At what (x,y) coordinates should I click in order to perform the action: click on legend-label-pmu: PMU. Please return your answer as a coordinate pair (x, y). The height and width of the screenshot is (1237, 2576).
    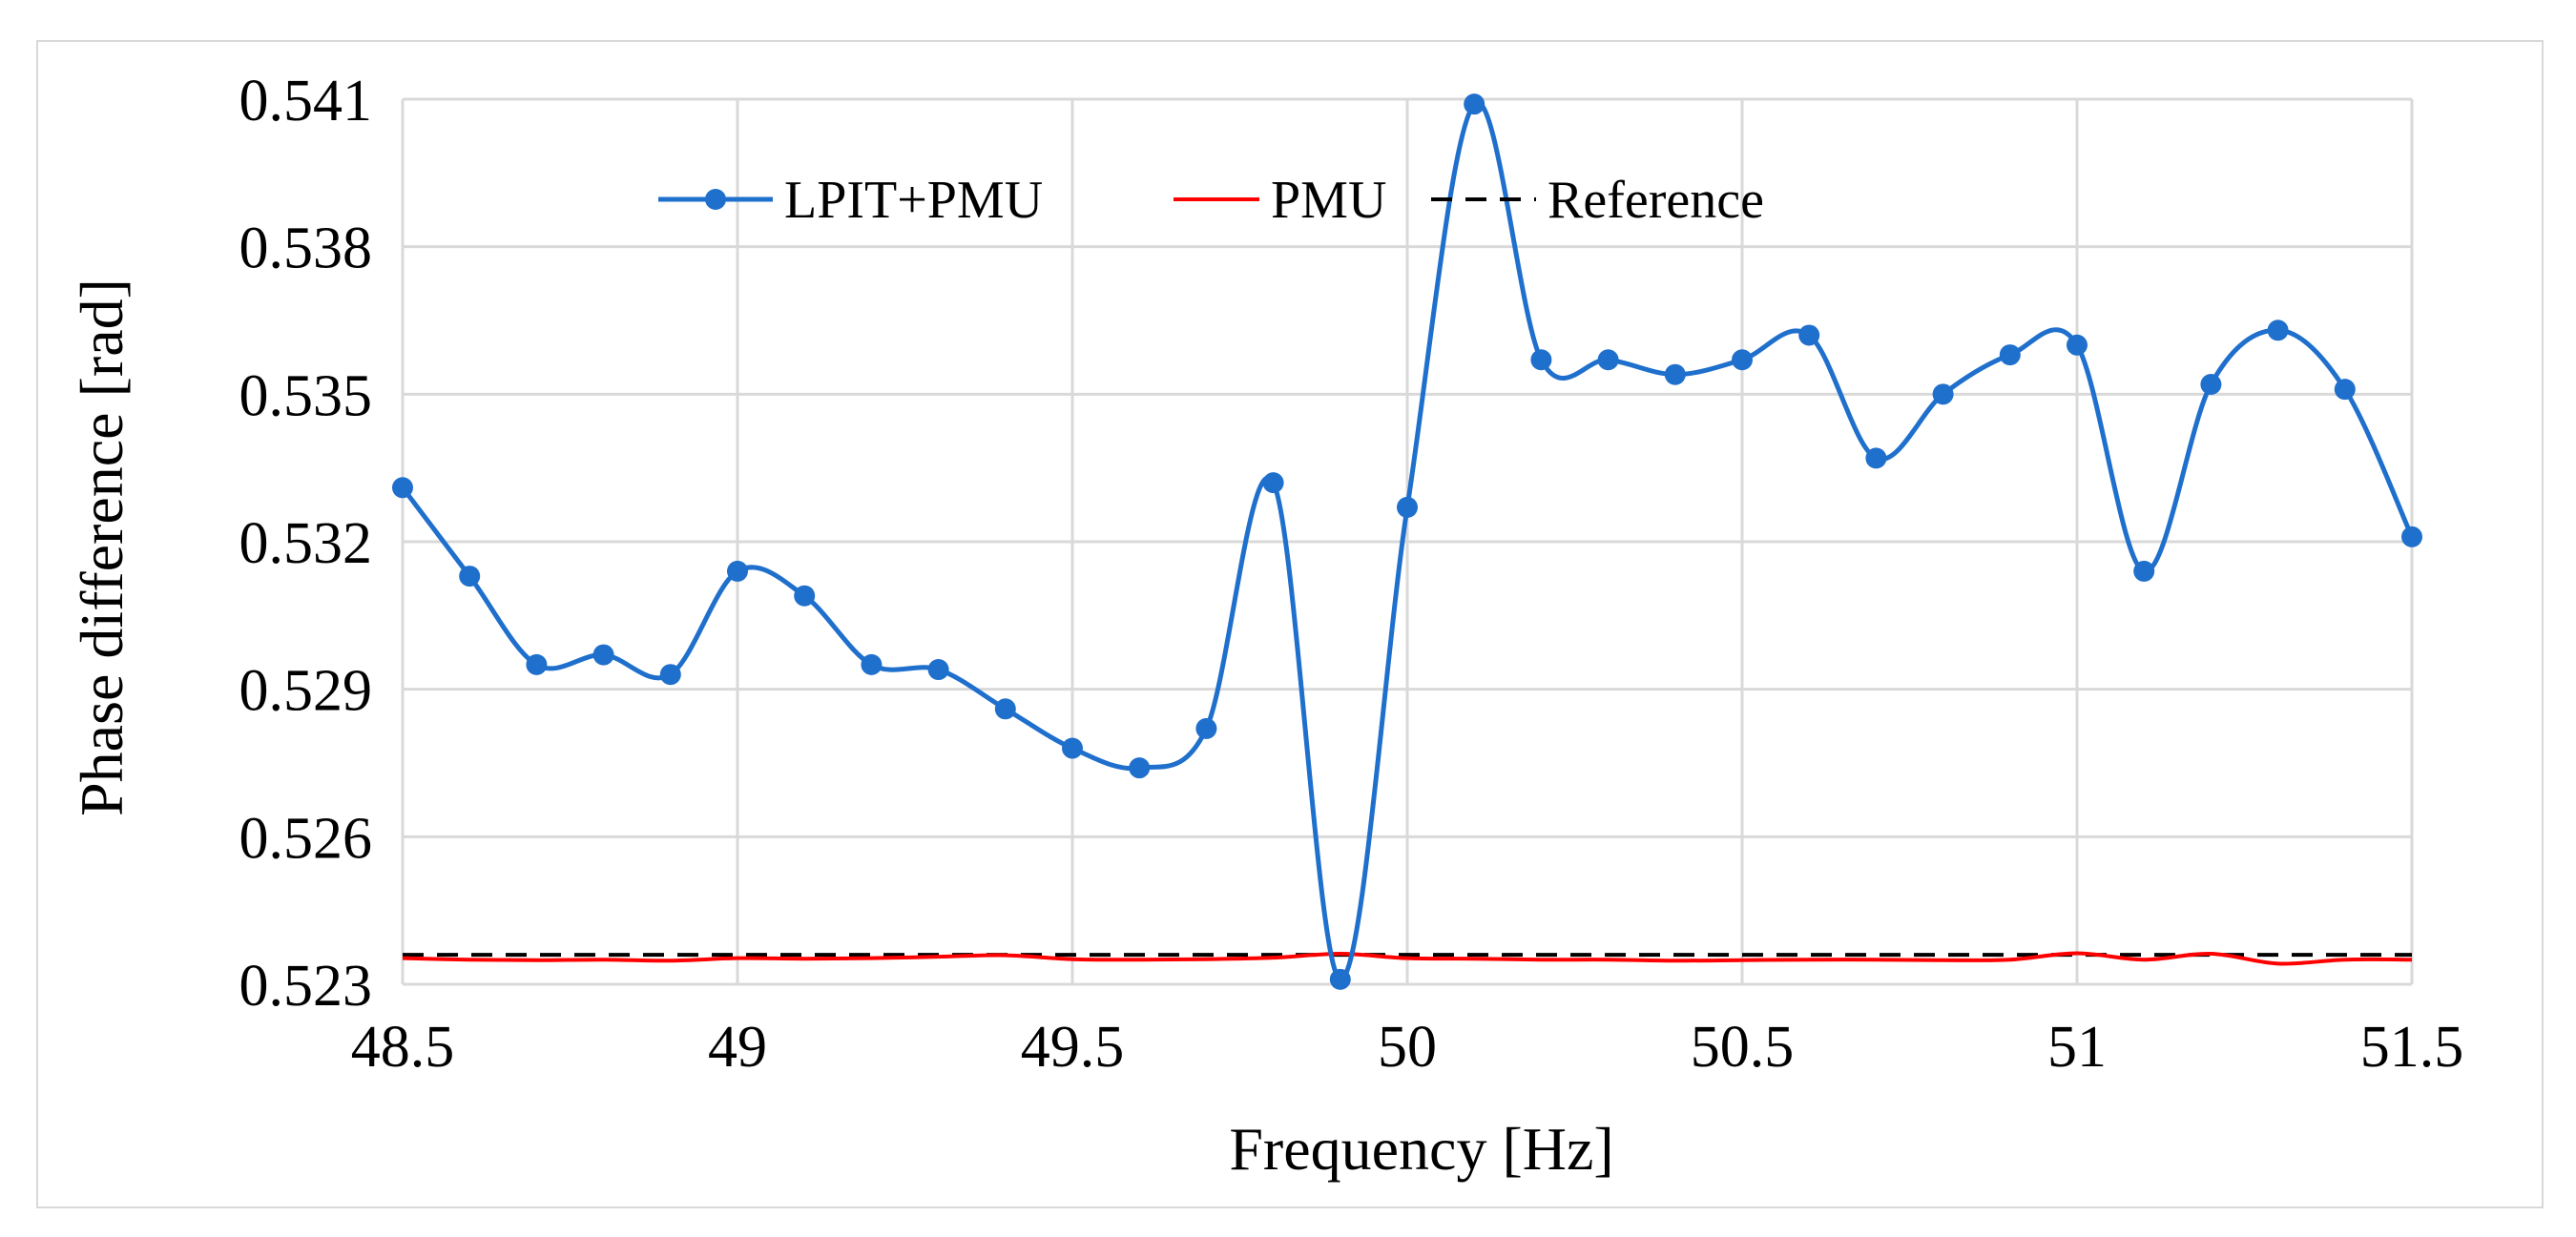
    Looking at the image, I should click on (1328, 200).